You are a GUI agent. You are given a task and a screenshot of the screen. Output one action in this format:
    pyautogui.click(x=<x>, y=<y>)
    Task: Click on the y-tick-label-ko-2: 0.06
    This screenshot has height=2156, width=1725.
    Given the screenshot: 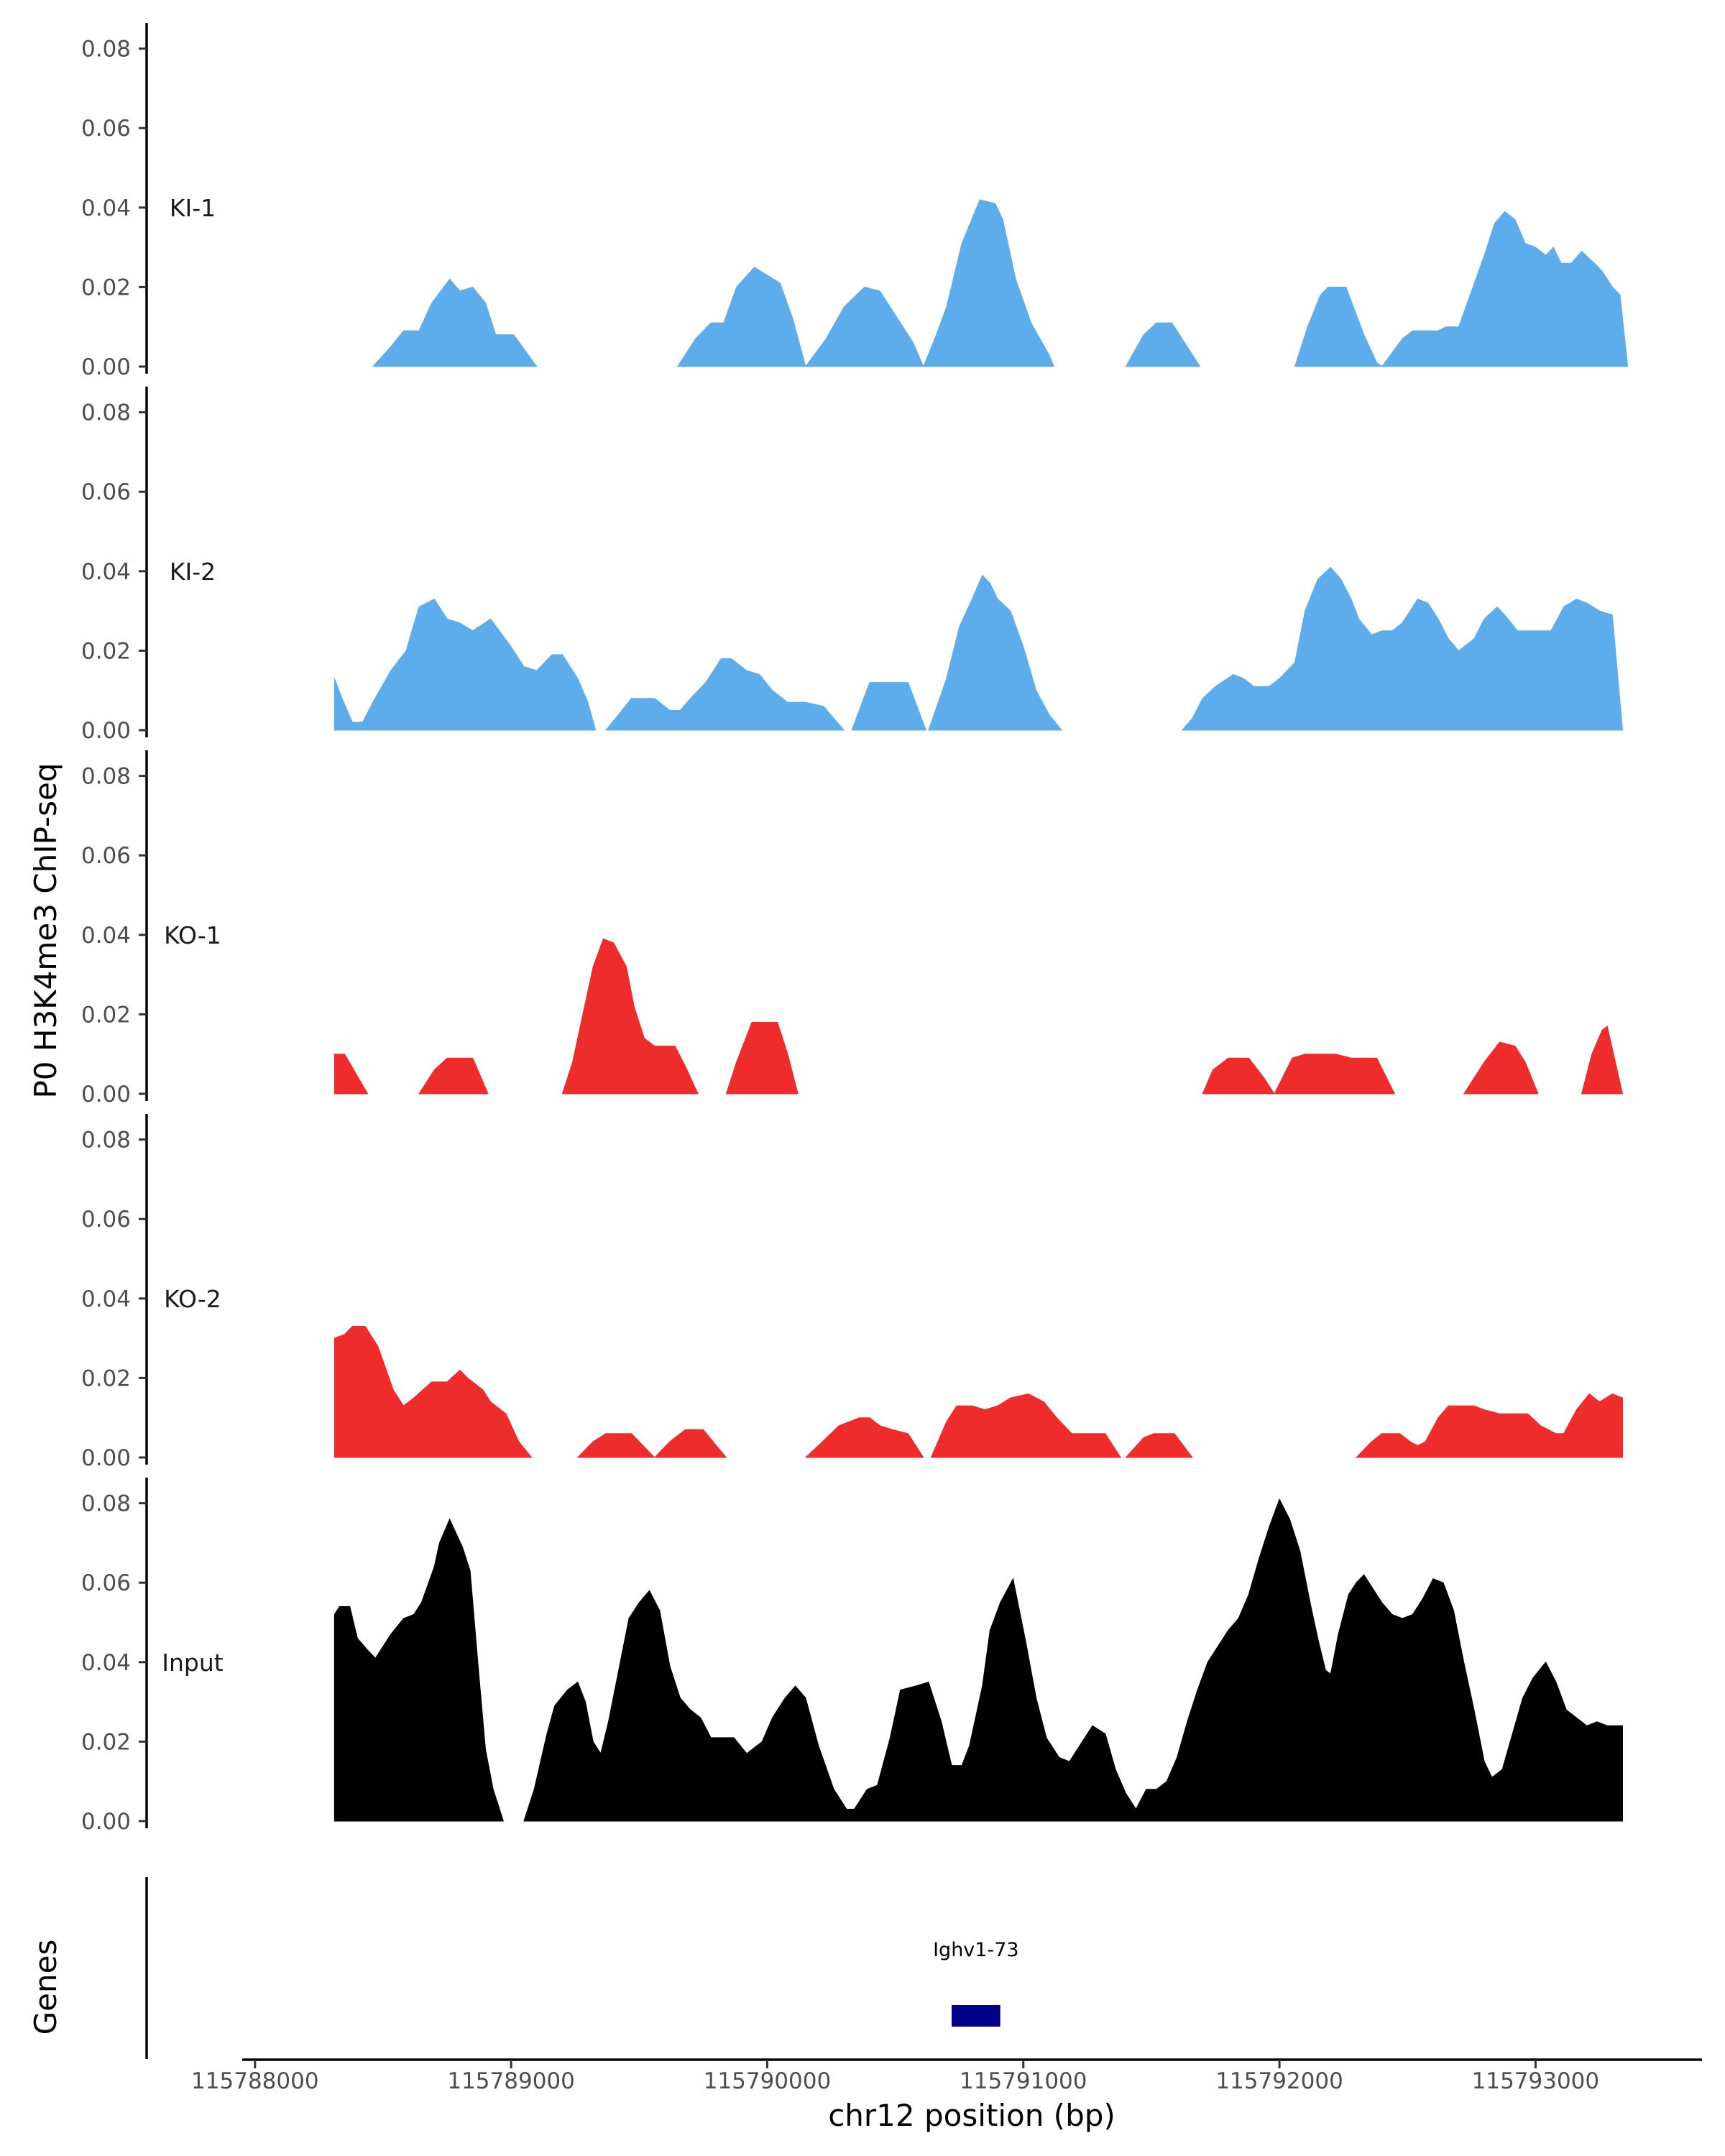 What is the action you would take?
    pyautogui.click(x=106, y=1220)
    